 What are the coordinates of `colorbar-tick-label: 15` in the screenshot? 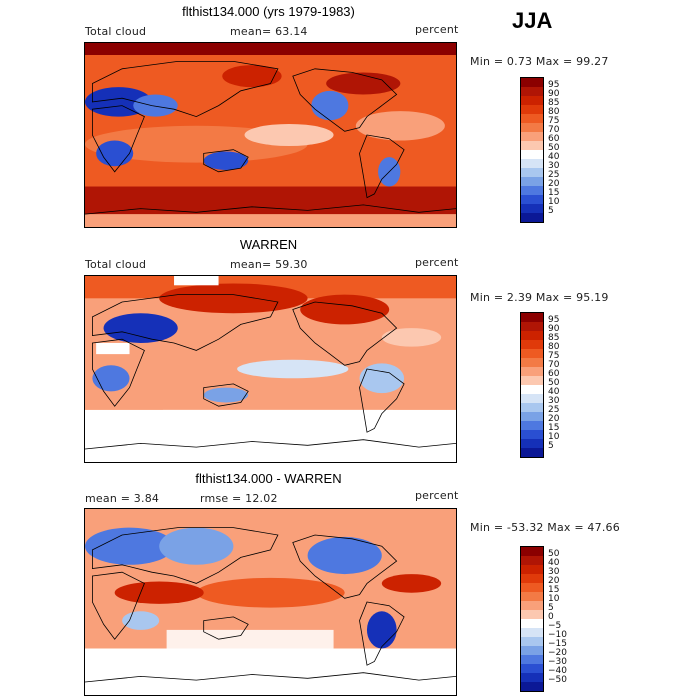 It's located at (554, 590).